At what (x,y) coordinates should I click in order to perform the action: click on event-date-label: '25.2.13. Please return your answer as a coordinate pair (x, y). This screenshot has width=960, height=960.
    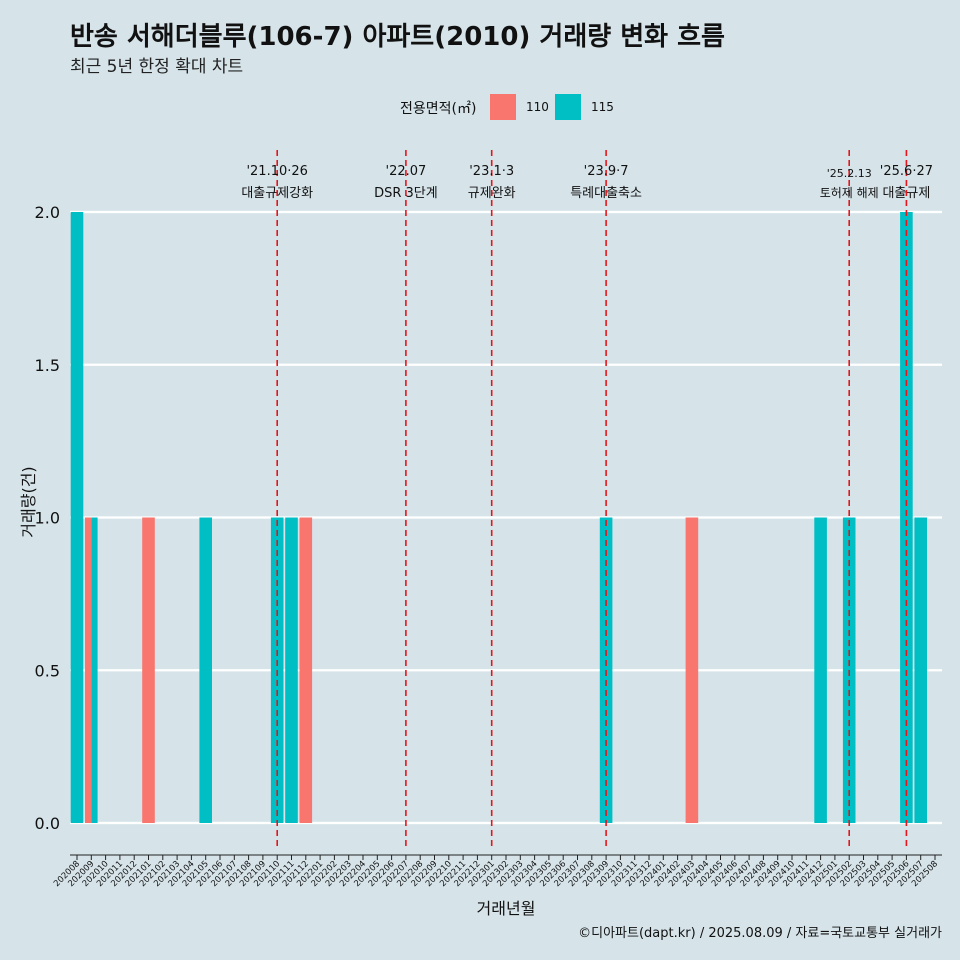
    Looking at the image, I should click on (849, 173).